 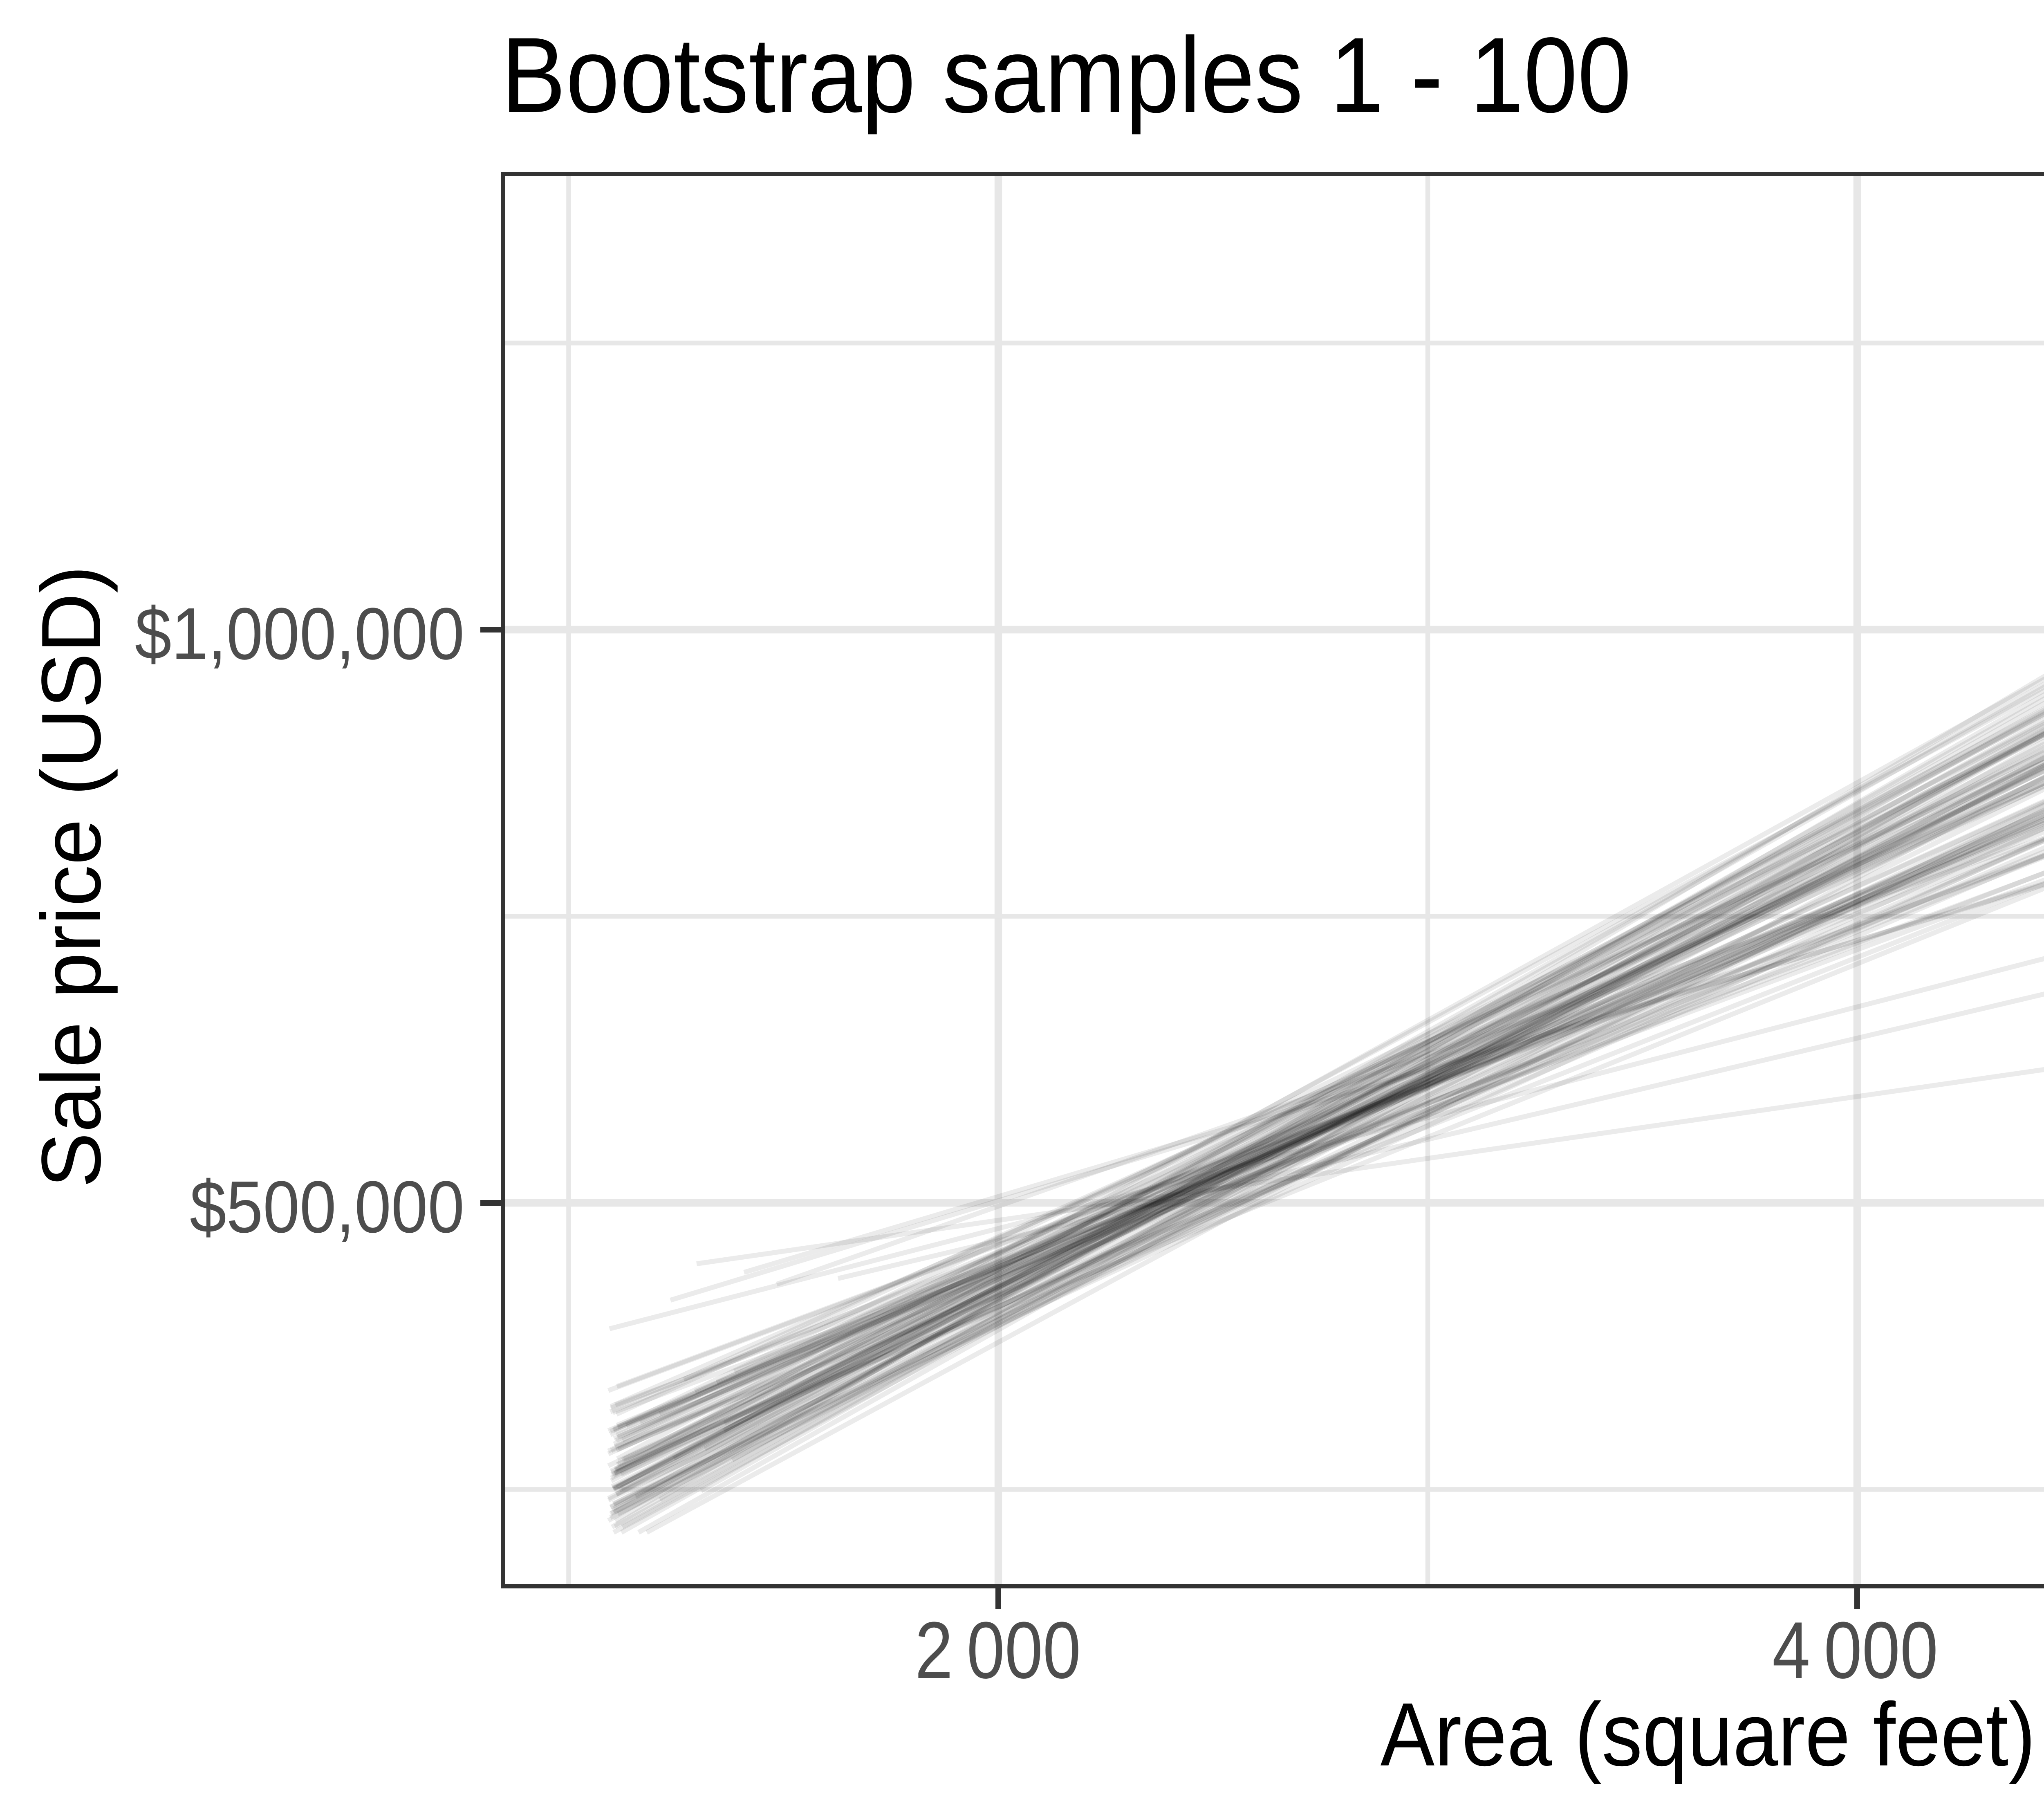 What do you see at coordinates (1855, 1650) in the screenshot?
I see `svg-text: 4 000` at bounding box center [1855, 1650].